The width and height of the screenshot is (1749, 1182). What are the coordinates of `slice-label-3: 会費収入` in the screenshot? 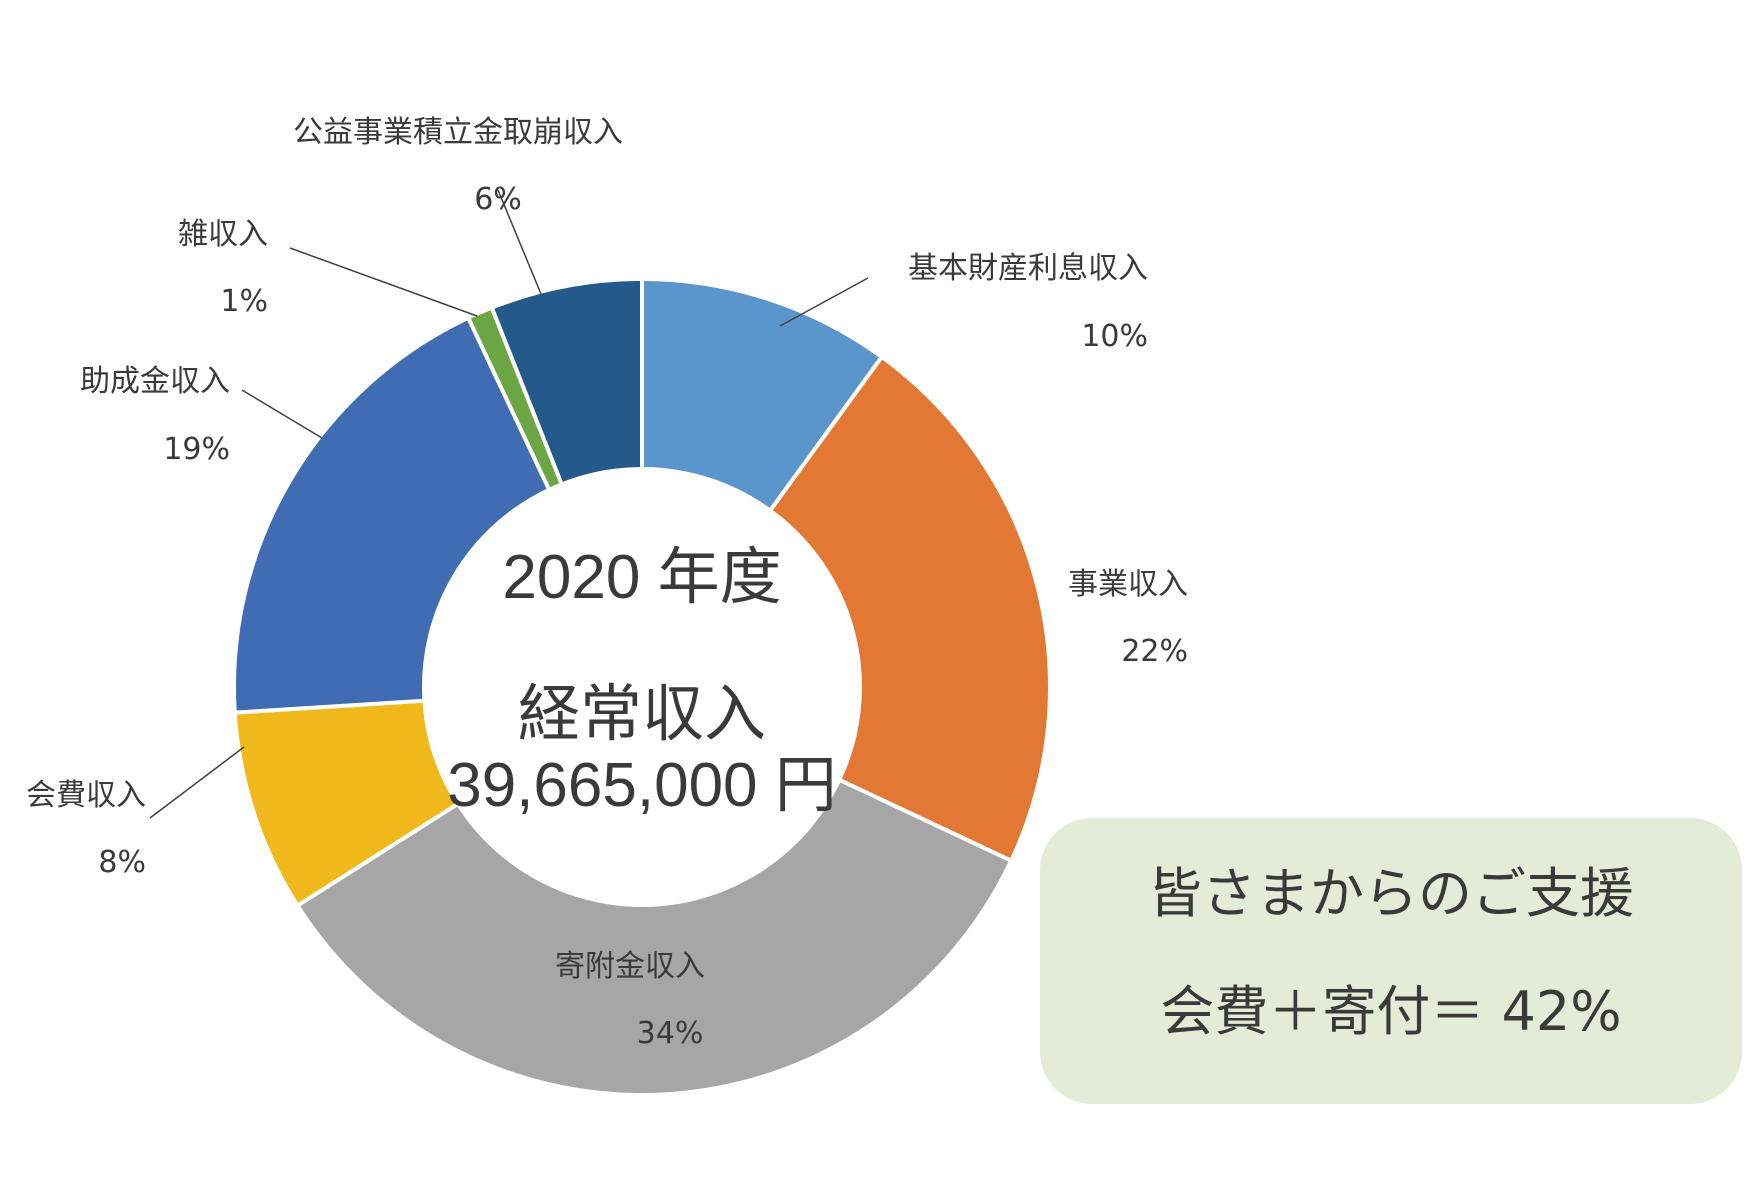 It's located at (86, 795).